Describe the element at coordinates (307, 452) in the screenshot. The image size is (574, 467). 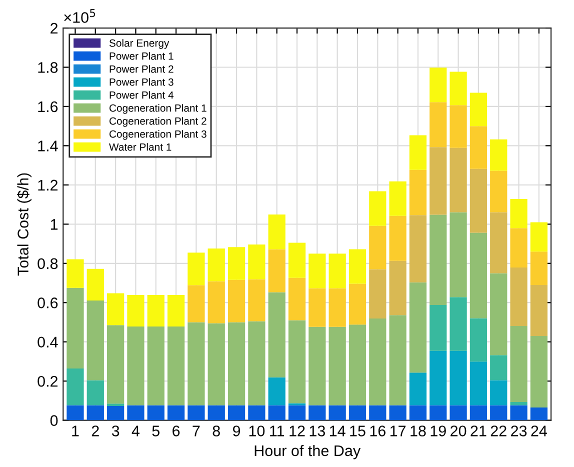
I see `x-axis-title: Hour of the Day` at that location.